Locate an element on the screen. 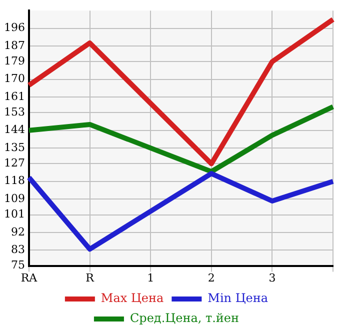 The image size is (345, 335). y-tick-label: 109 is located at coordinates (14, 198).